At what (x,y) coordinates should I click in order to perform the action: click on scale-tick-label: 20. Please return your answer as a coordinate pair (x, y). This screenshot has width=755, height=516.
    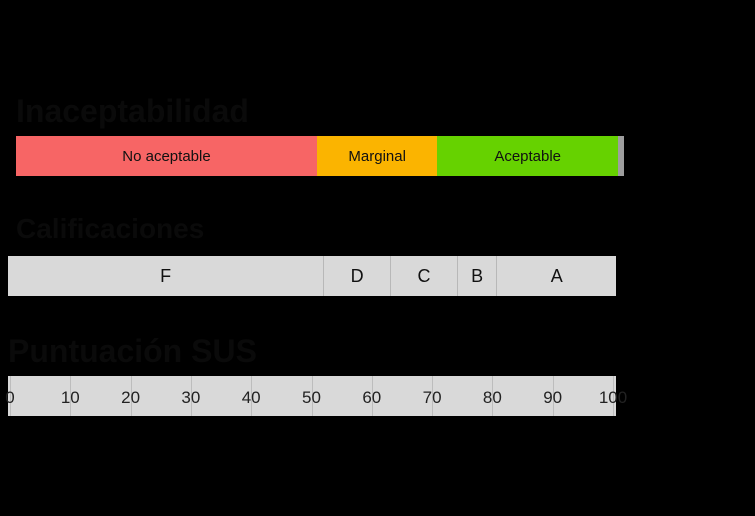
    Looking at the image, I should click on (131, 397).